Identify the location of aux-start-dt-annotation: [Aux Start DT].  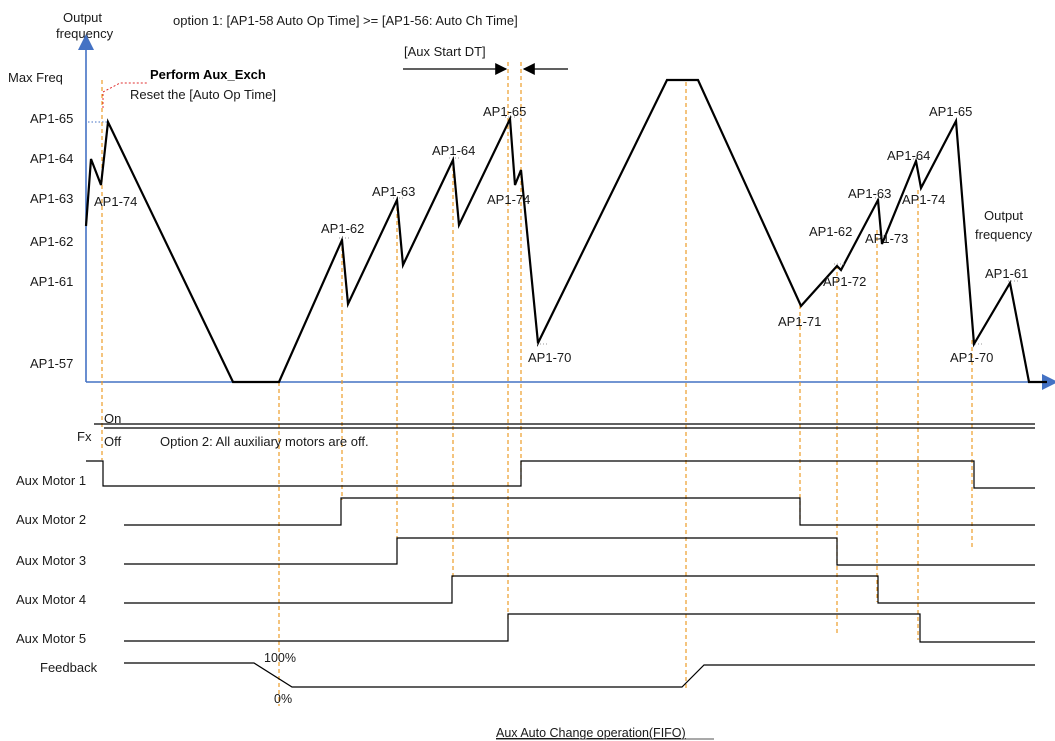
(485, 59).